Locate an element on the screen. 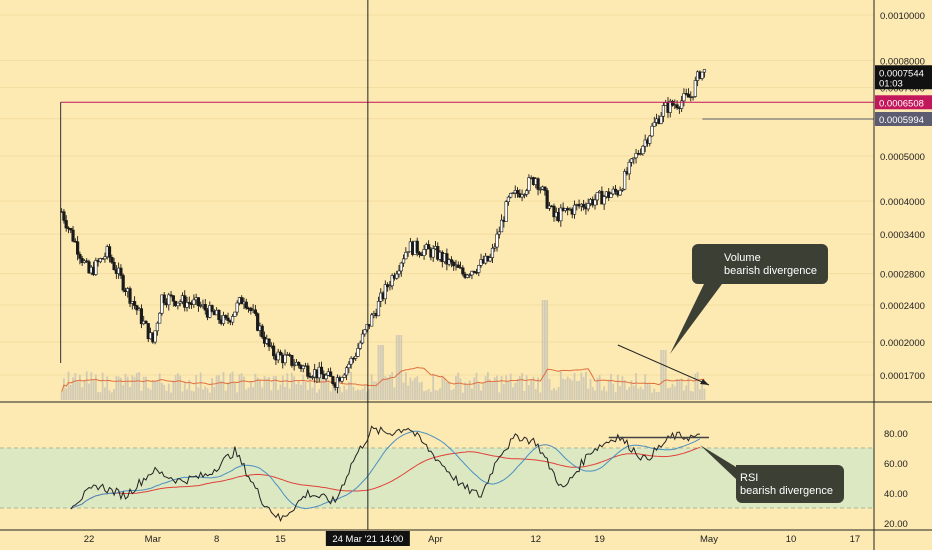 This screenshot has height=550, width=932. crosshair: 24 Mar '21 14:00 is located at coordinates (367, 273).